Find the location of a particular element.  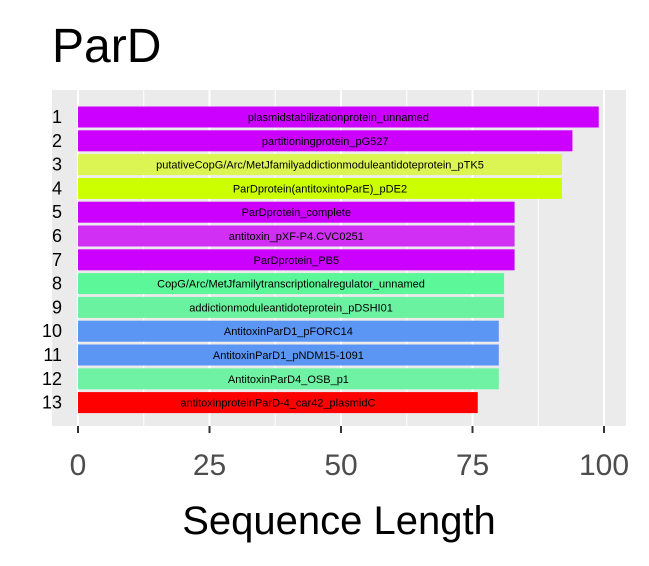

bar-label-5: ParDprotein_complete is located at coordinates (296, 213).